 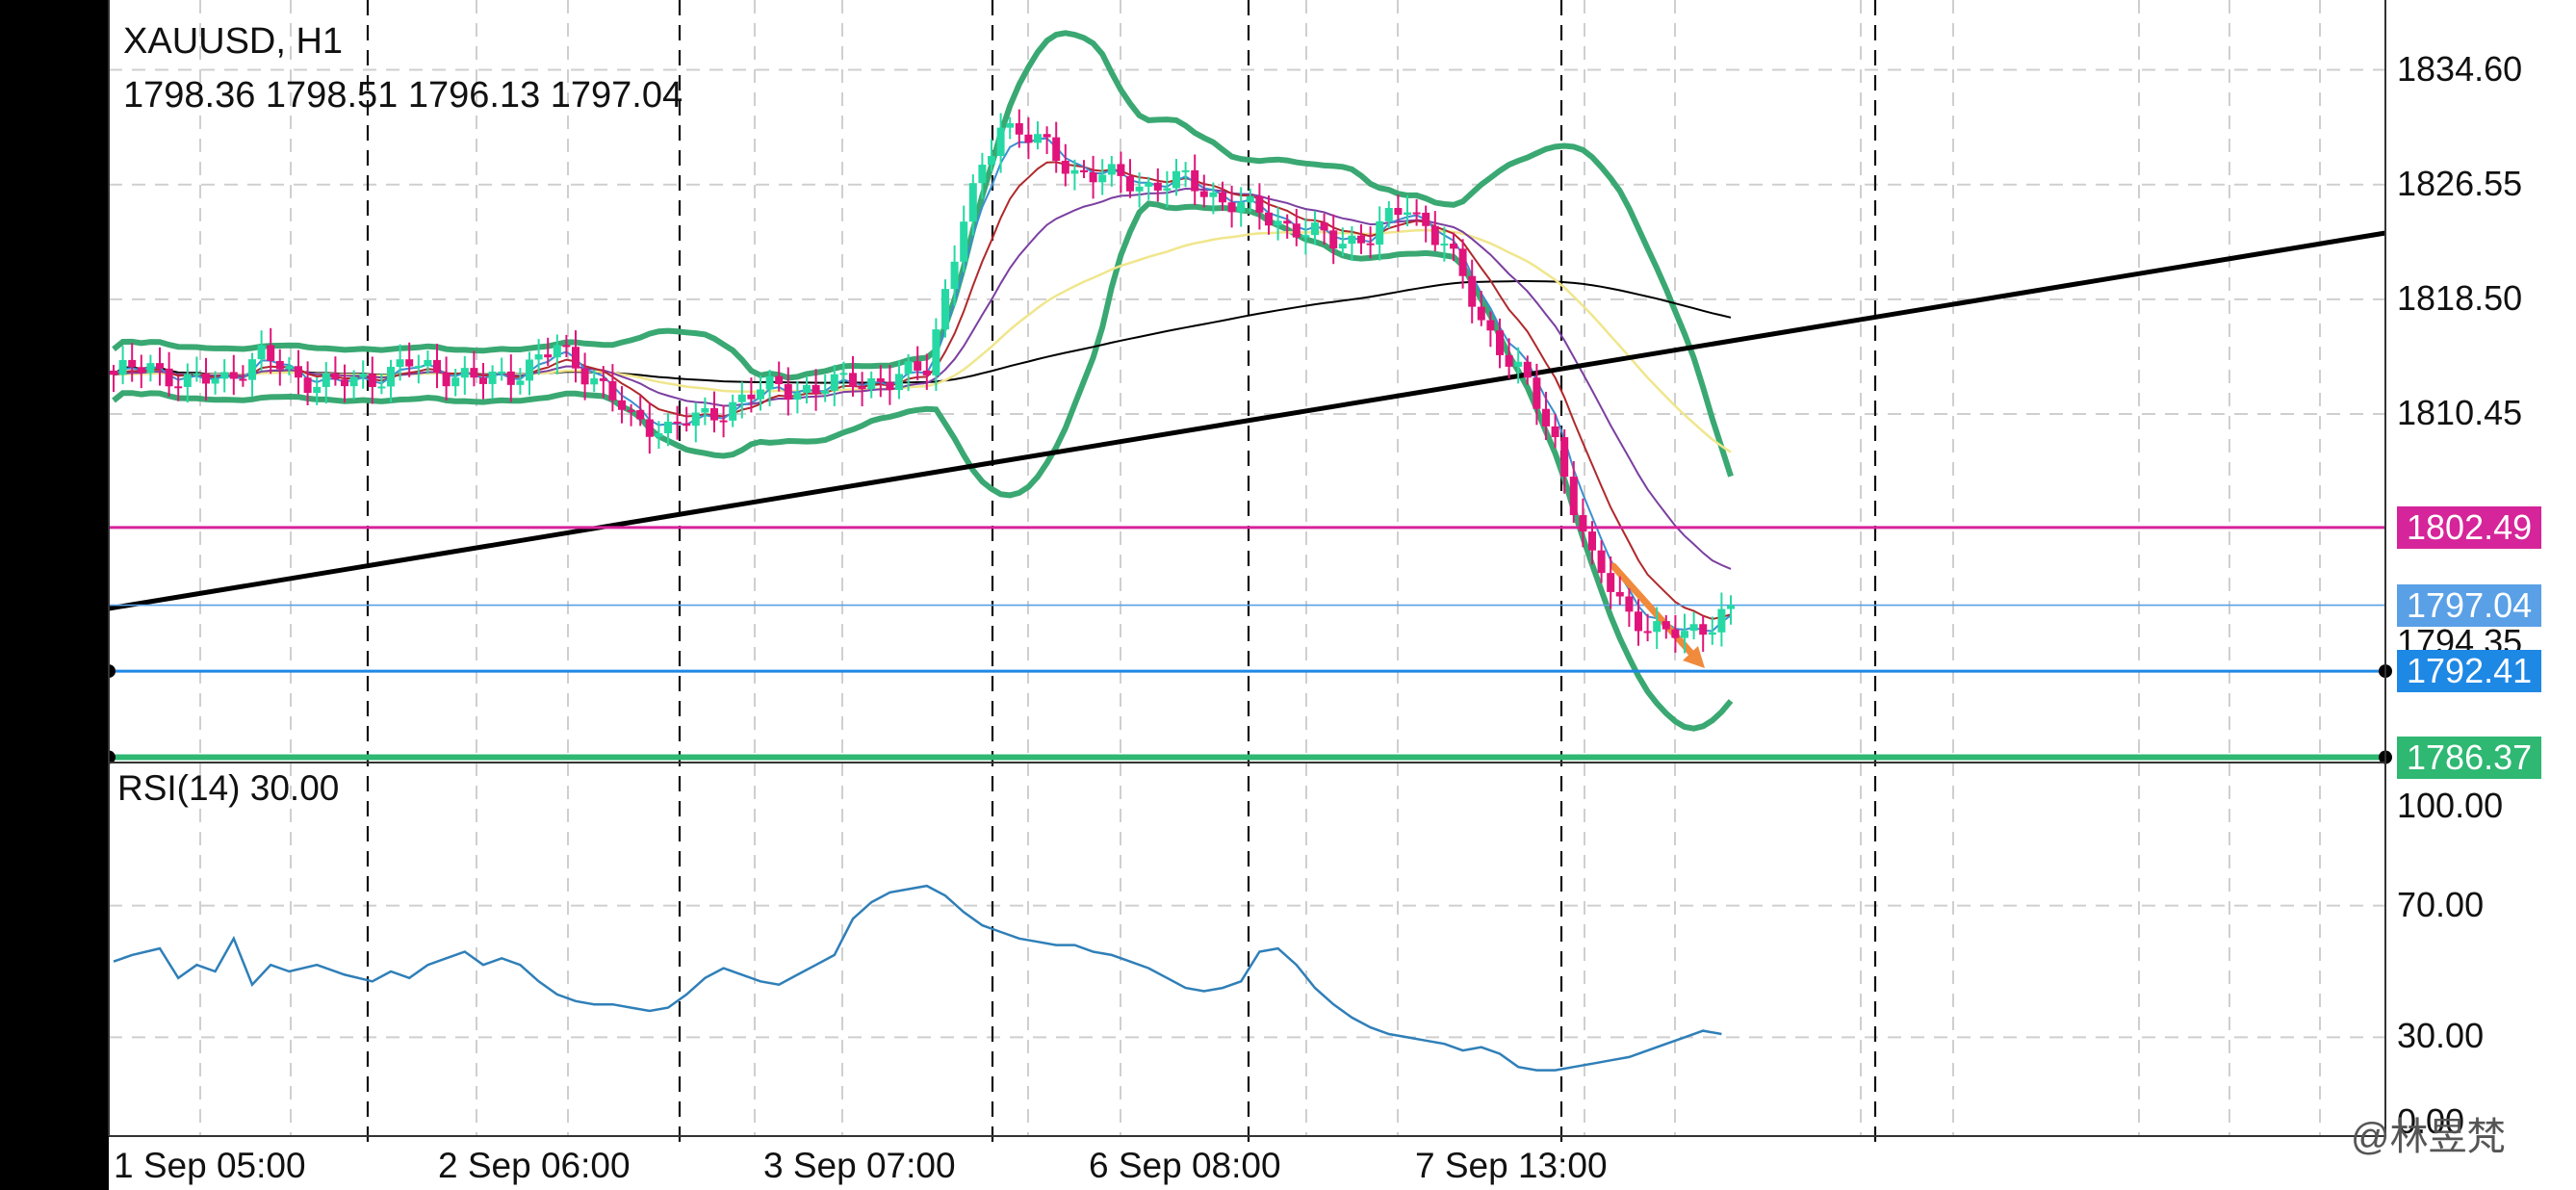 What do you see at coordinates (1655, 612) in the screenshot?
I see `forecast-arrow-shaft` at bounding box center [1655, 612].